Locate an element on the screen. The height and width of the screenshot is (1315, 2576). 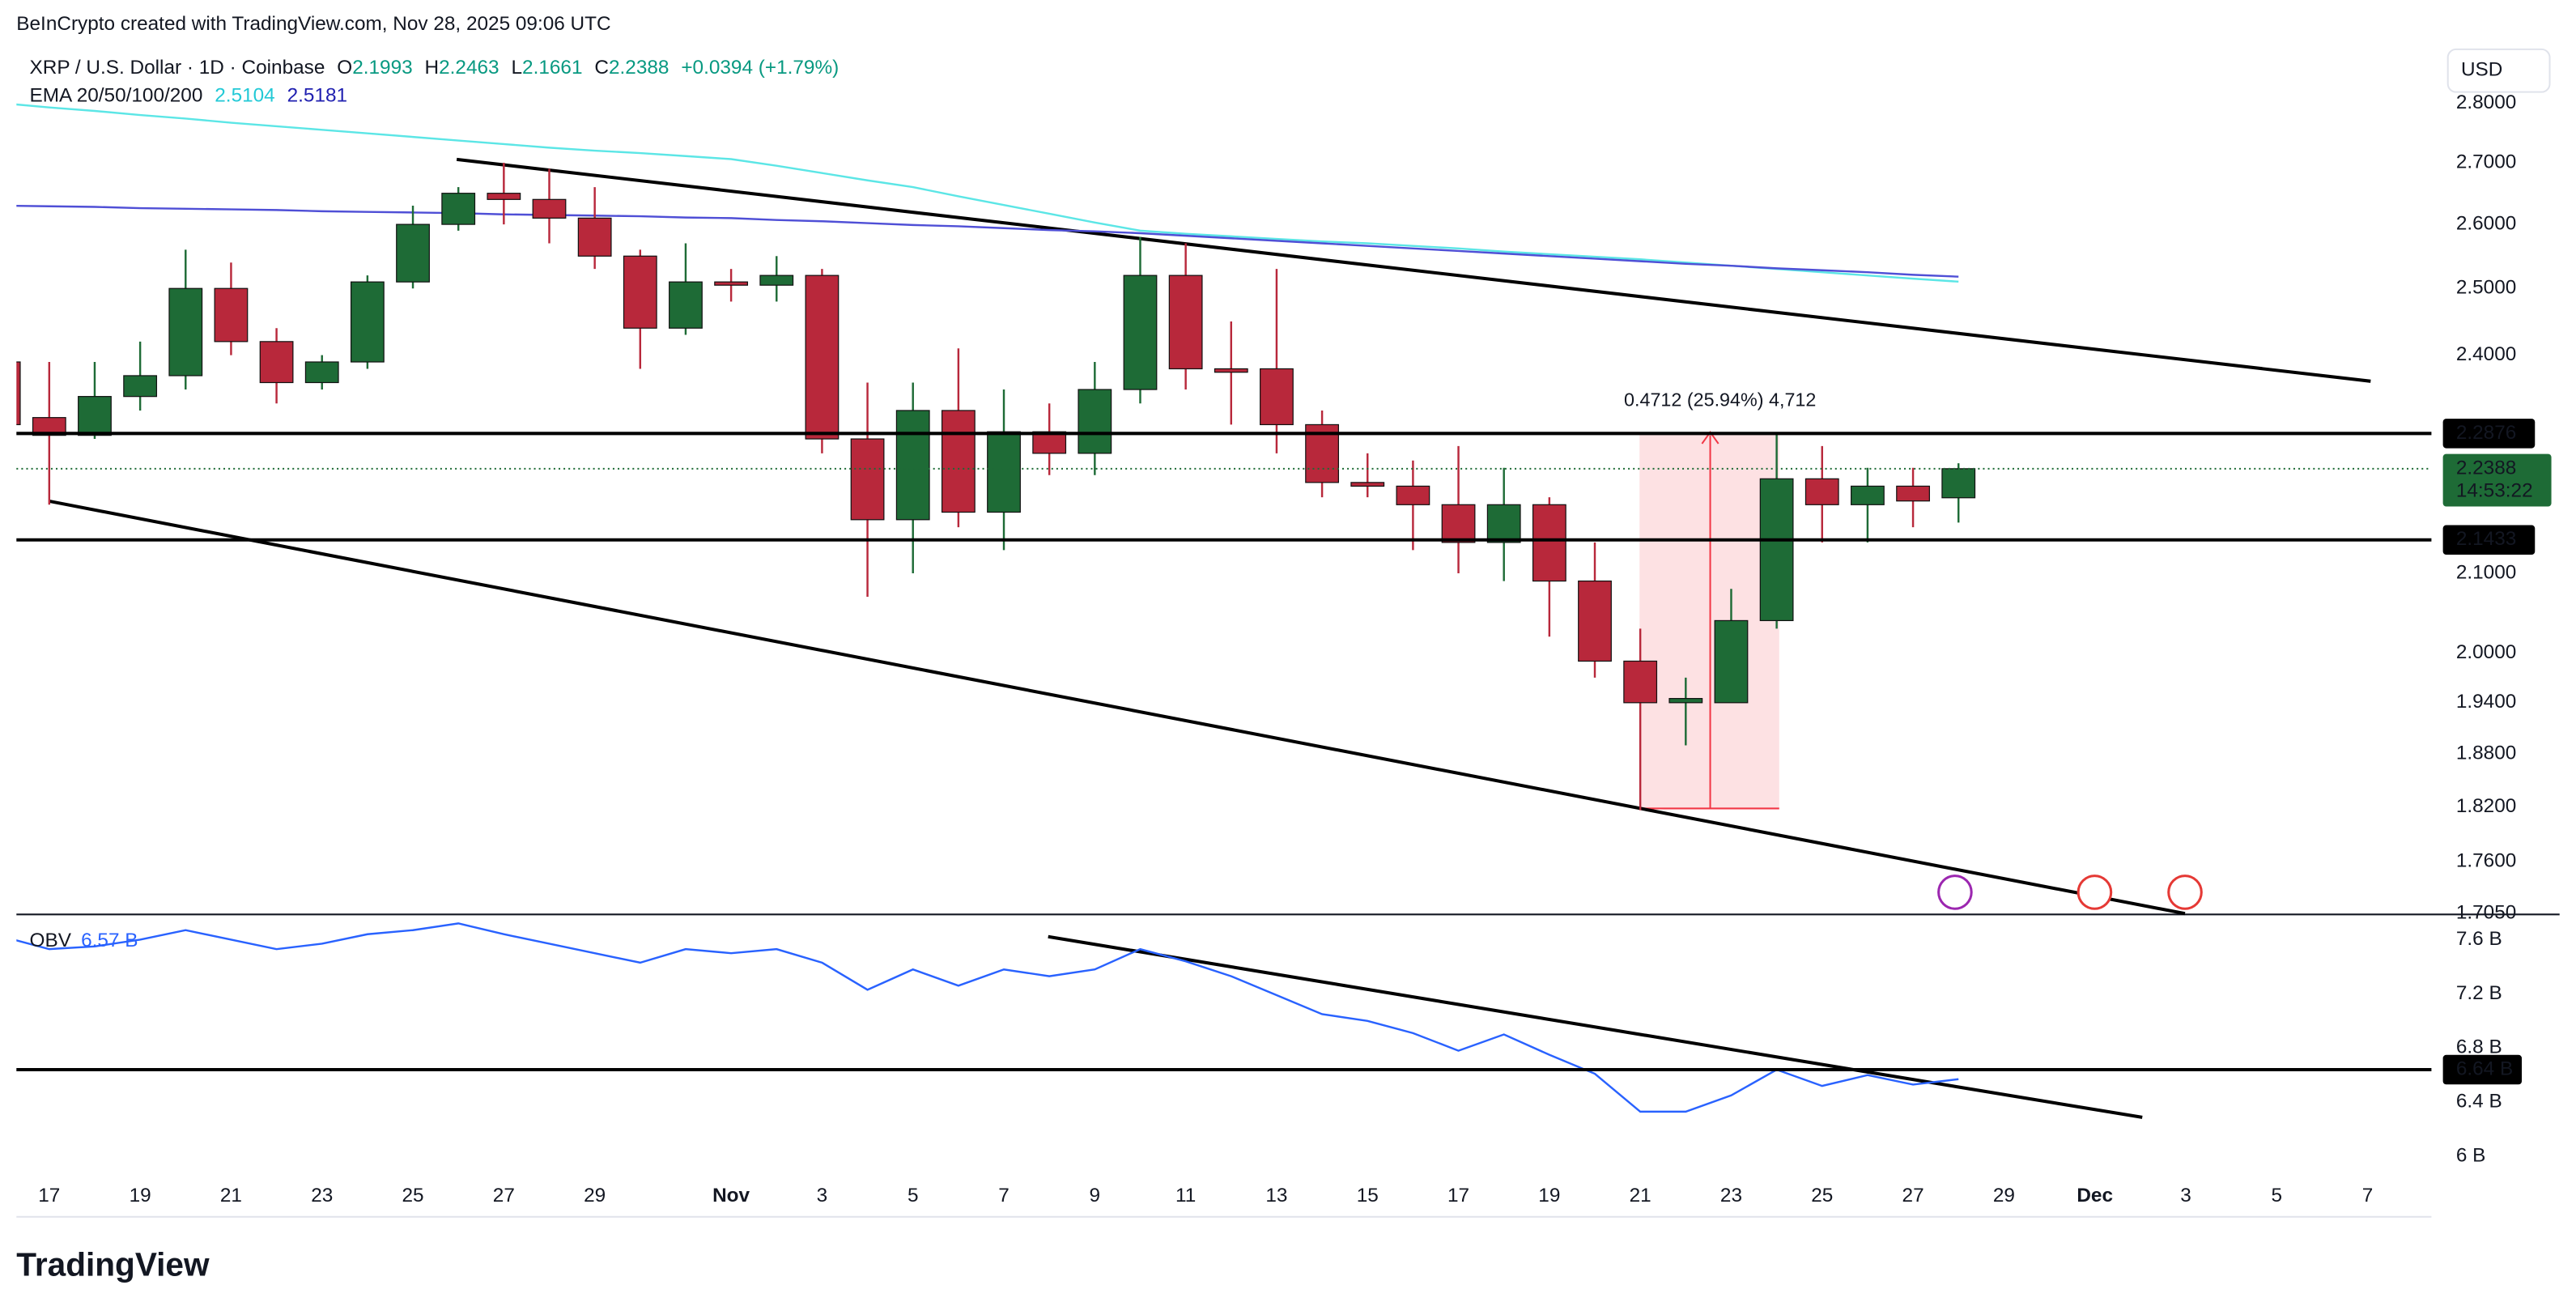
ohlc-value: 2.2388 is located at coordinates (639, 68).